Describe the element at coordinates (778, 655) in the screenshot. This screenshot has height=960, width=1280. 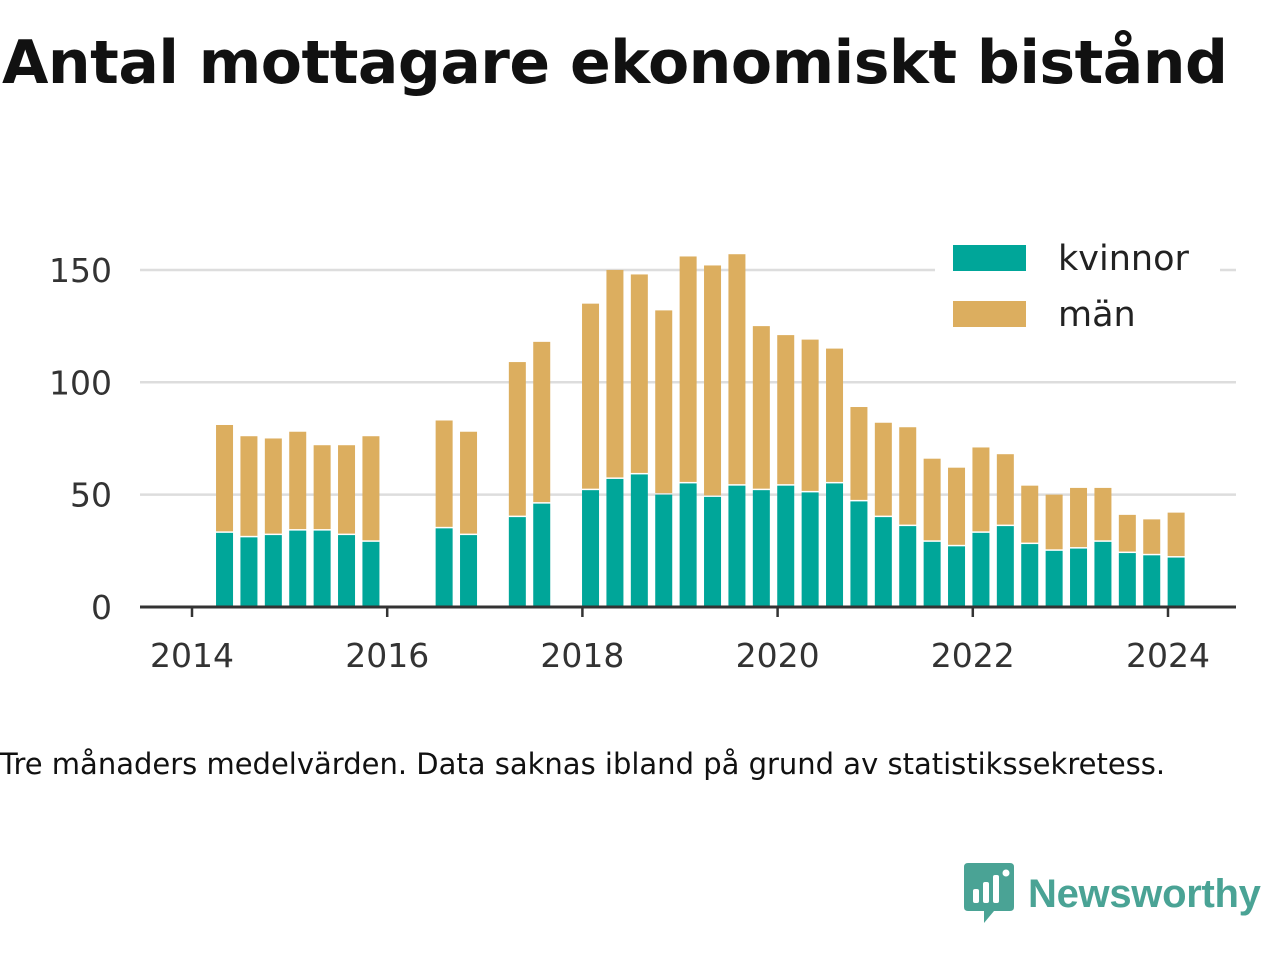
I see `x-tick-label: 2020` at that location.